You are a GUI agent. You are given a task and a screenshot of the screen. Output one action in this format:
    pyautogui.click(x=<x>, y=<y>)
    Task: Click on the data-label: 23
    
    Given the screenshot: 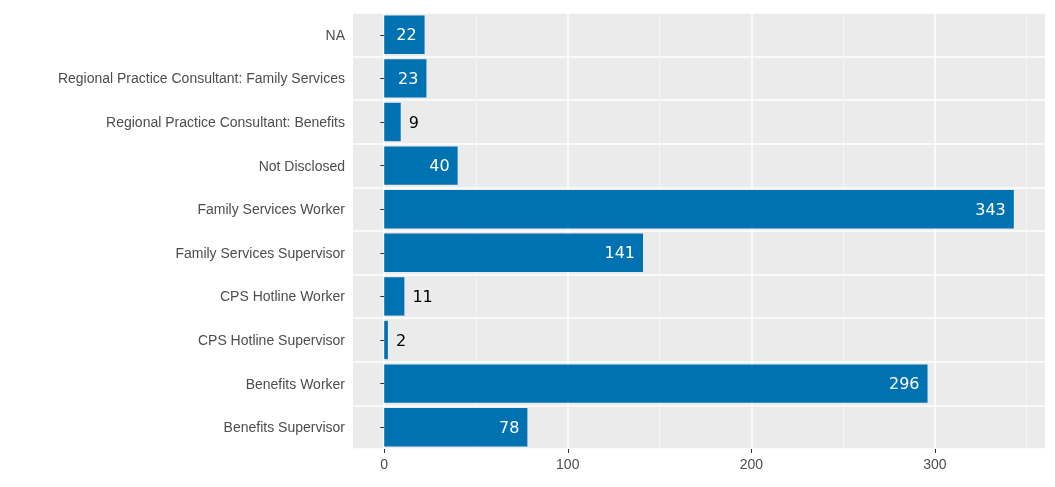 What is the action you would take?
    pyautogui.click(x=408, y=78)
    